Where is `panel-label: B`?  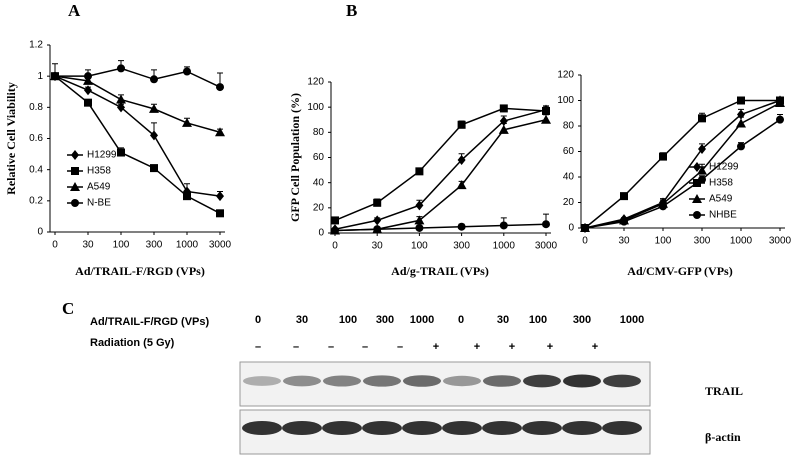
panel-label: B is located at coordinates (351, 10).